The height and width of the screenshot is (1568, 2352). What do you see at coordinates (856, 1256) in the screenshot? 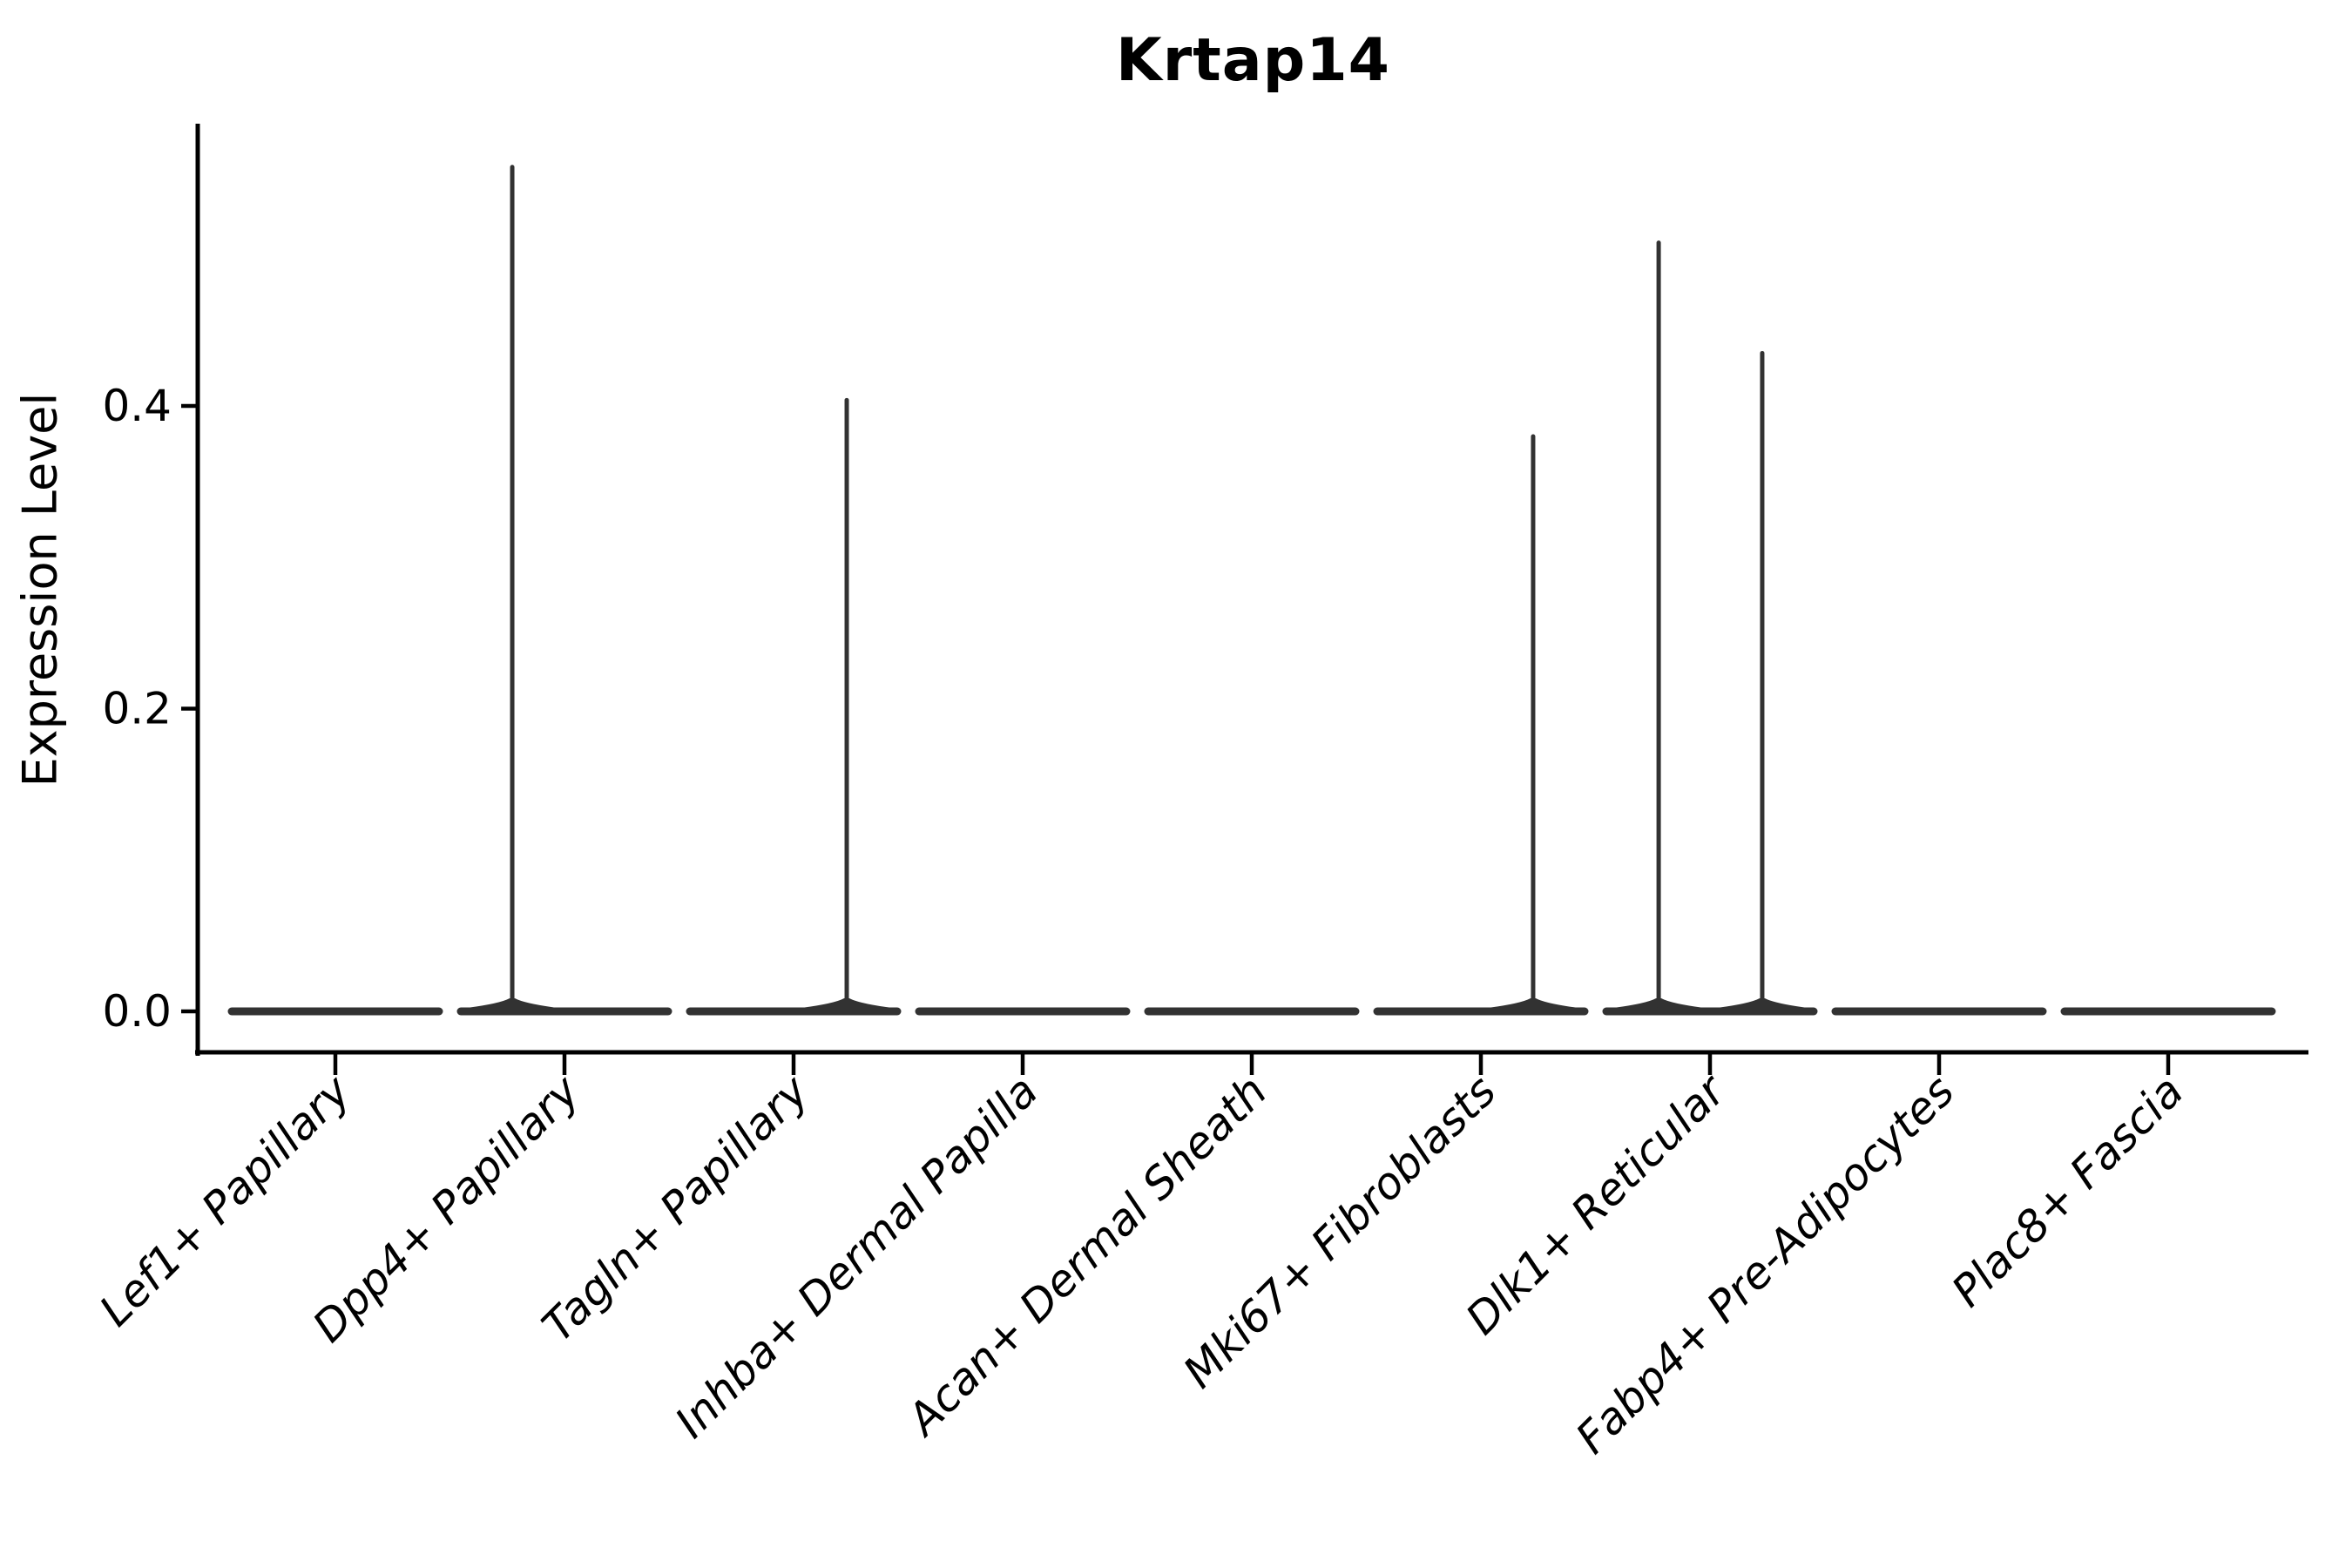
I see `x-tick-label: Inhba+ Dermal Papilla` at bounding box center [856, 1256].